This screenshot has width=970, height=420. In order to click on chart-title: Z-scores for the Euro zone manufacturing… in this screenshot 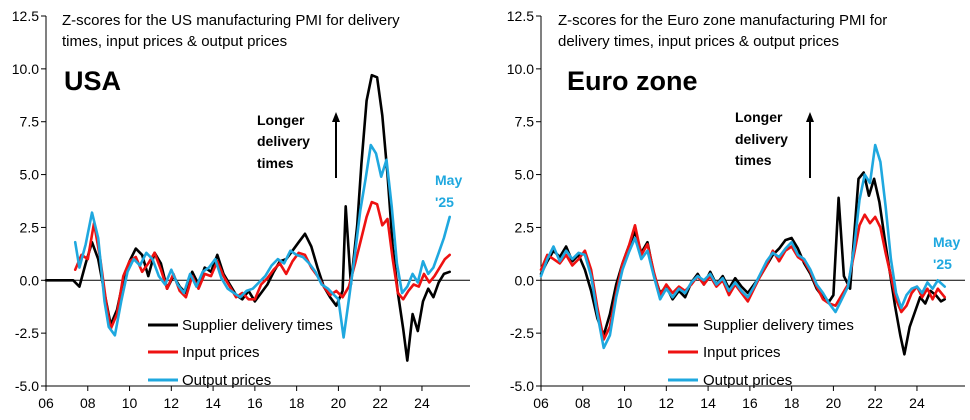, I will do `click(722, 20)`.